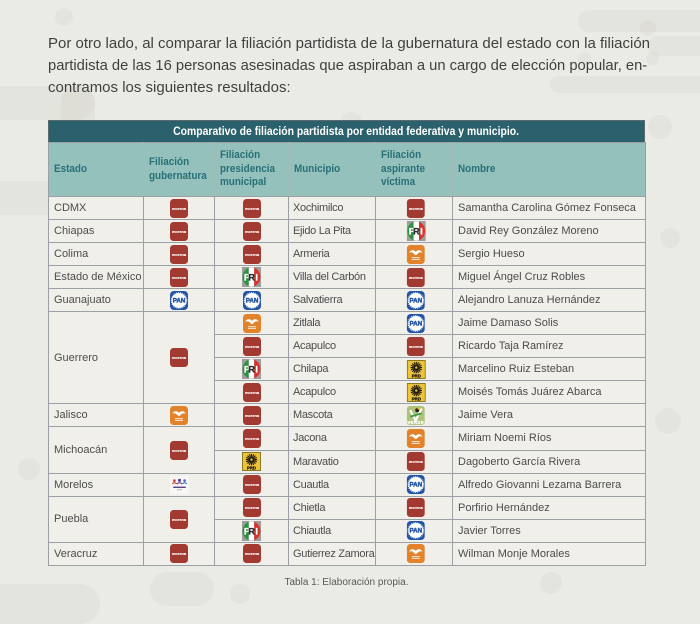  I want to click on svg-text: VERDE, so click(415, 422).